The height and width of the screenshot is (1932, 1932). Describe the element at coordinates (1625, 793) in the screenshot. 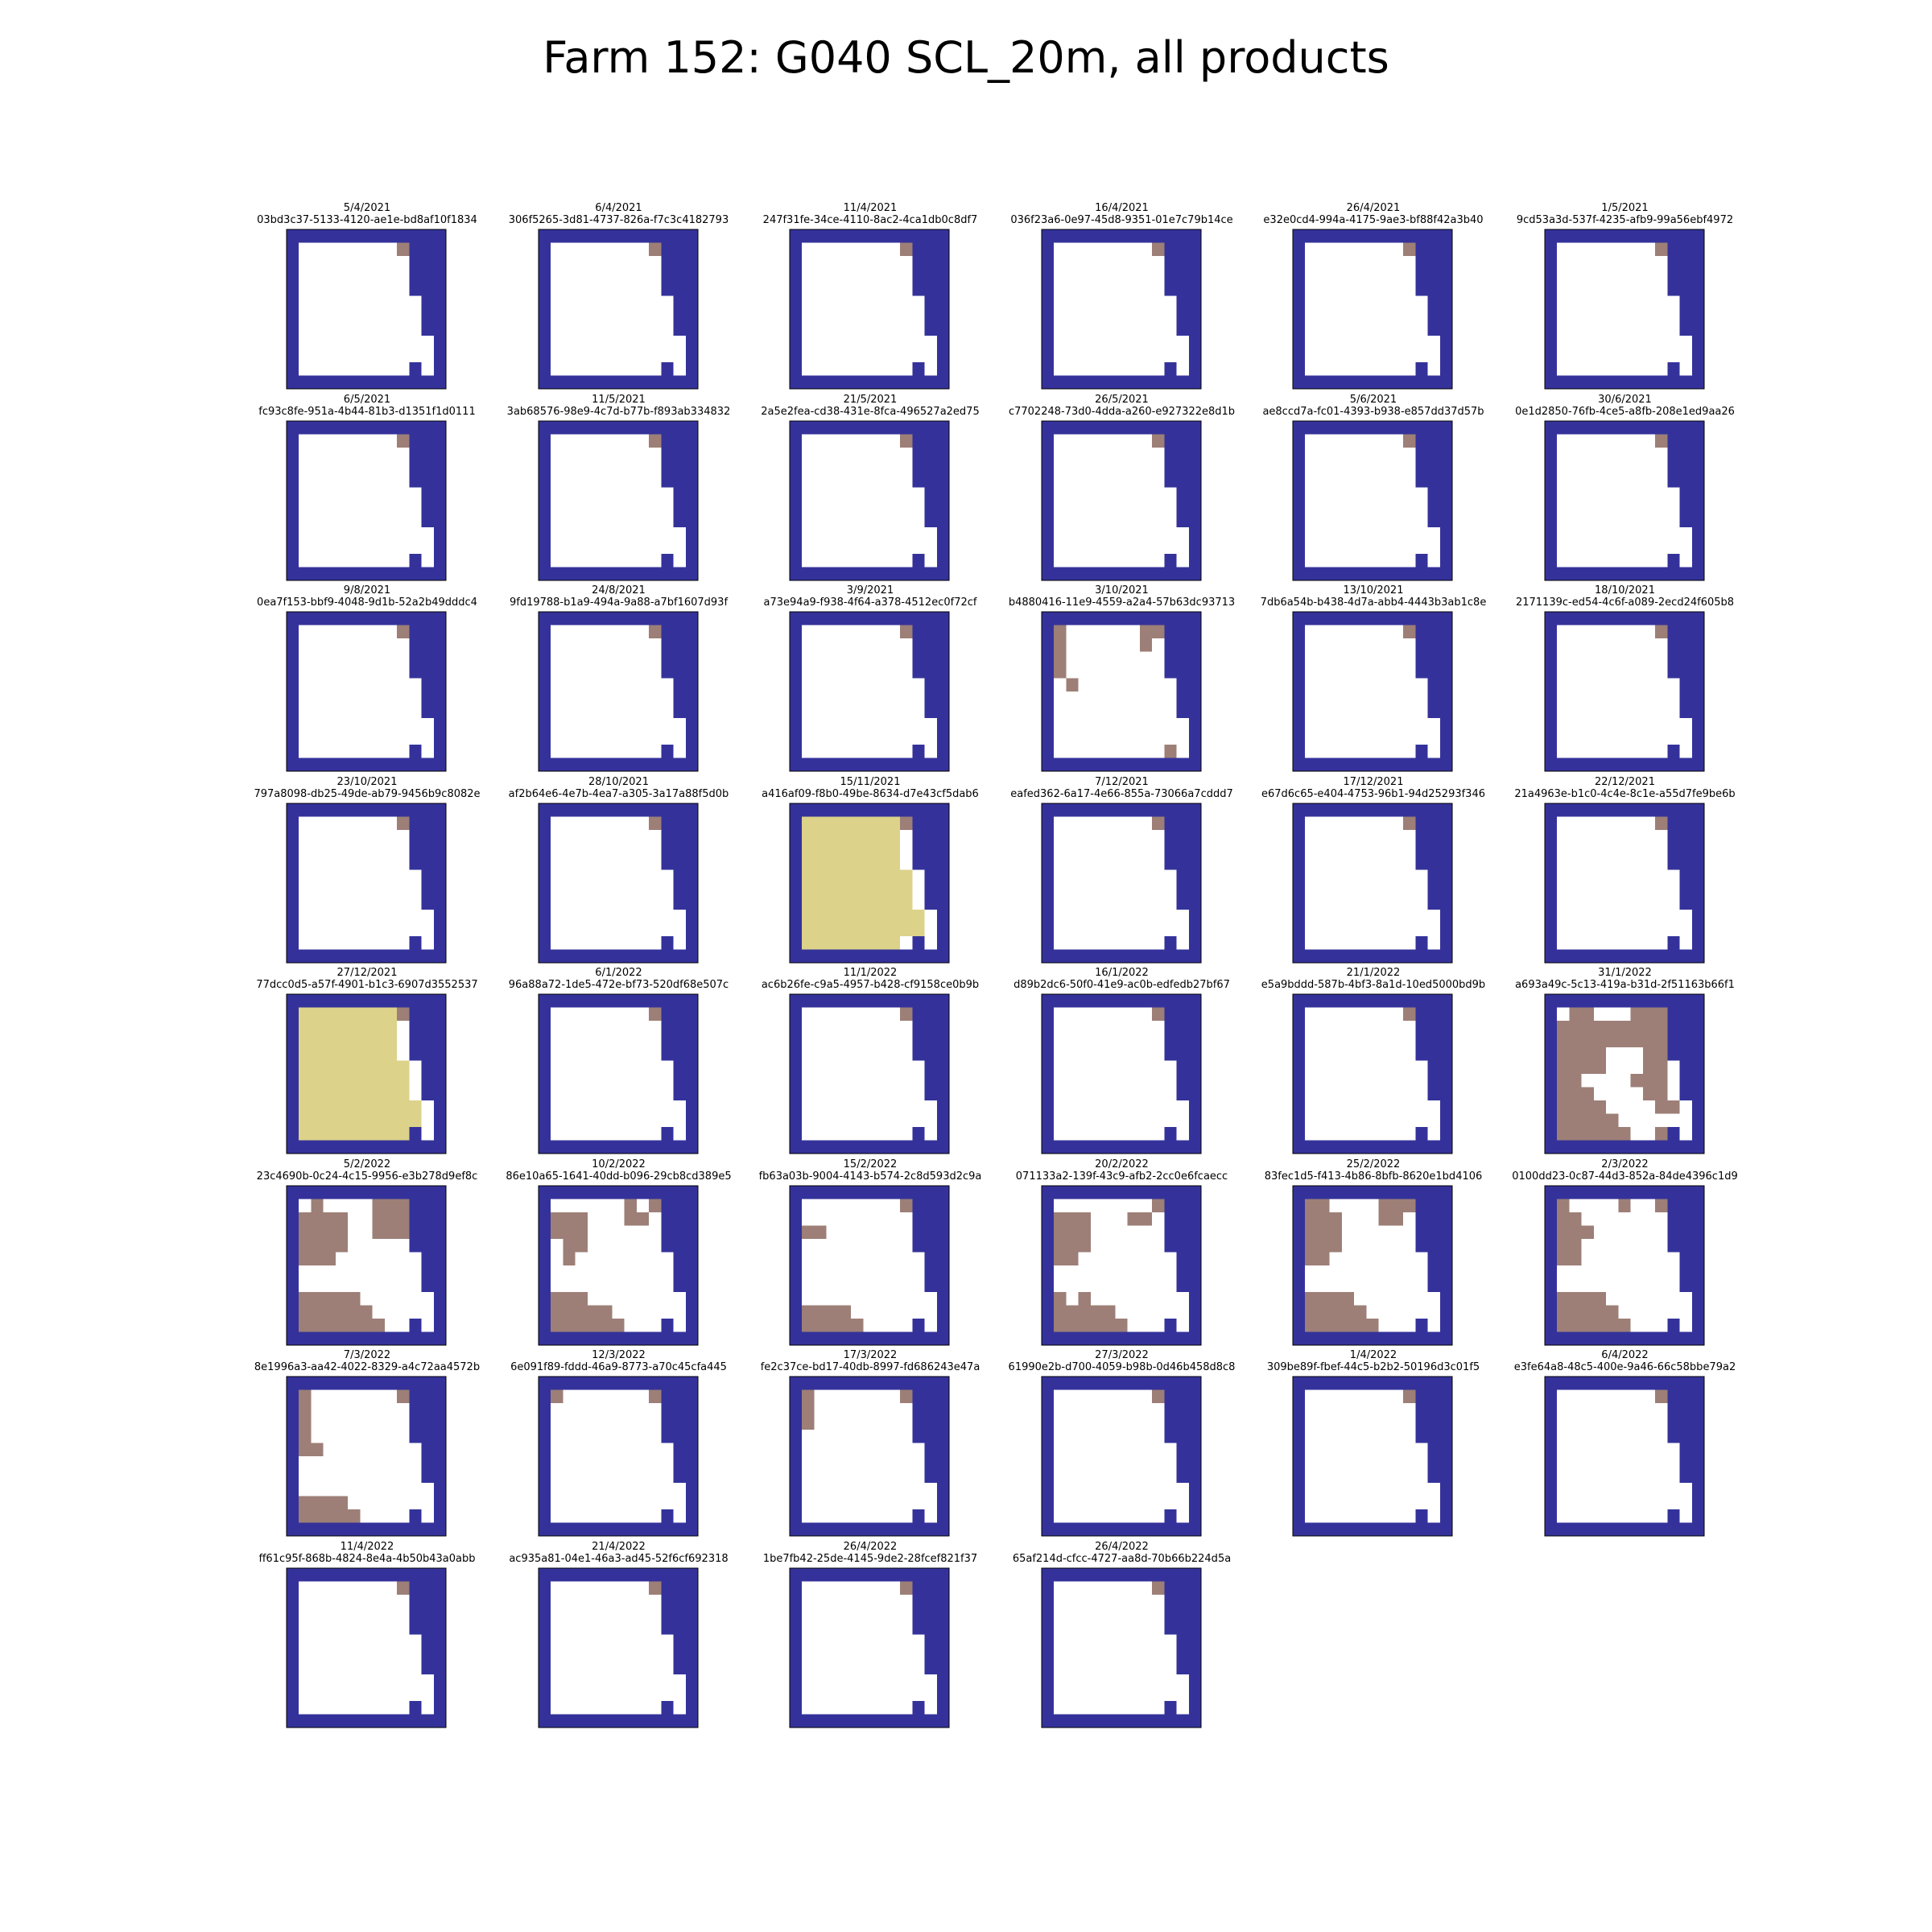

I see `panel-product-id-label: 21a4963e-b1c0-4c4e-8c1e-a55d7fe9be6b` at that location.